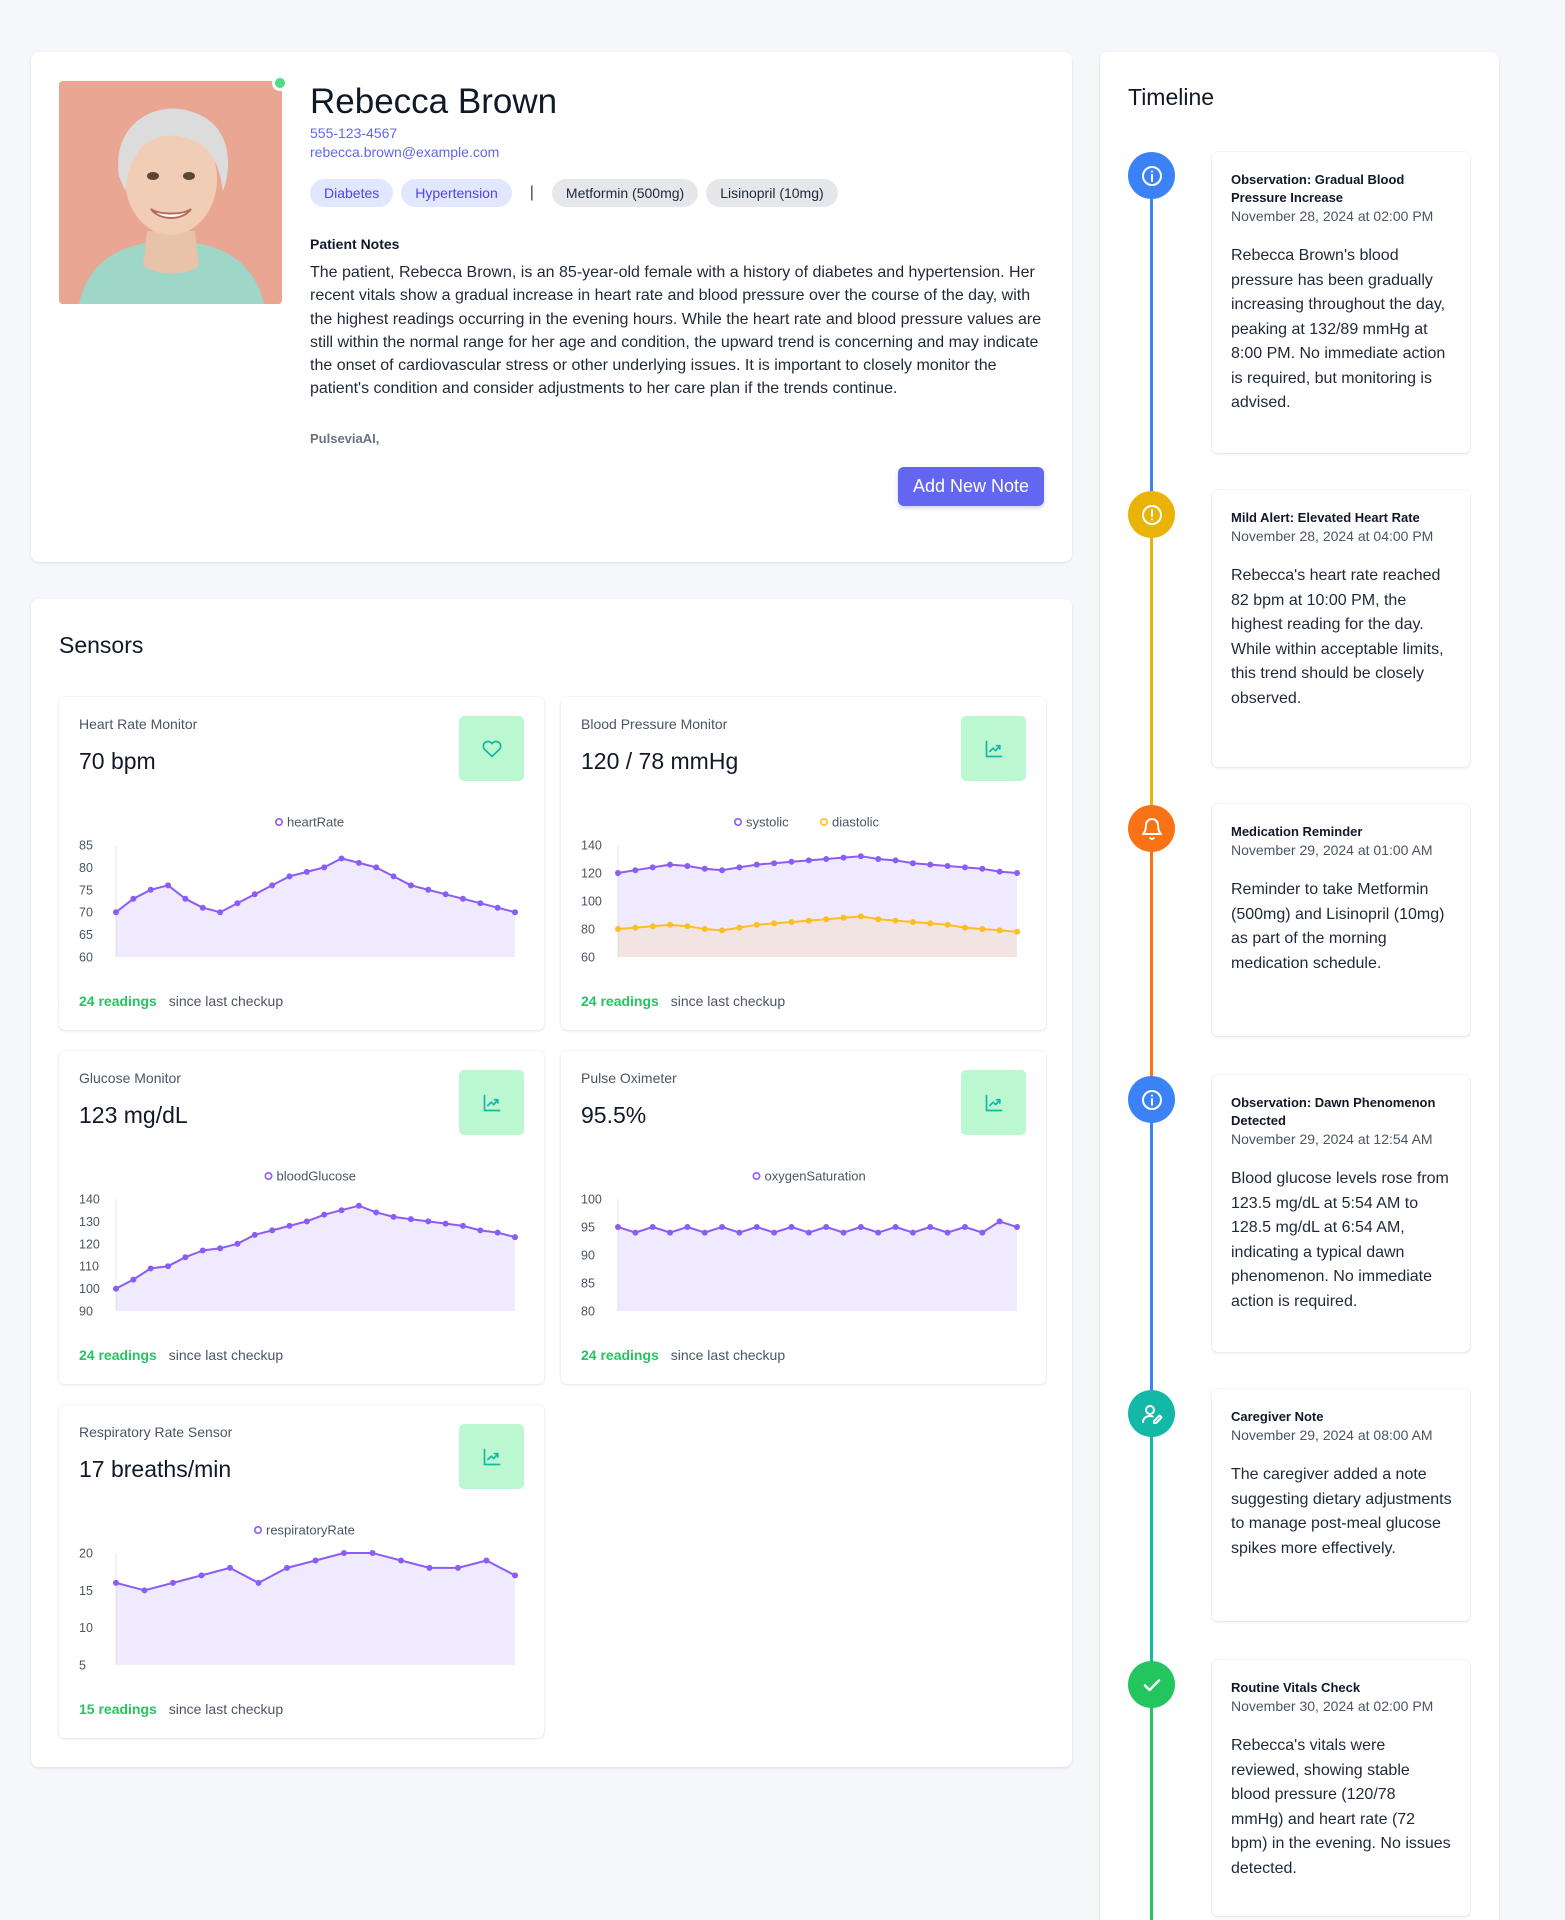 The image size is (1565, 1920). Describe the element at coordinates (155, 1469) in the screenshot. I see `sensor-value: 17 breaths/min` at that location.